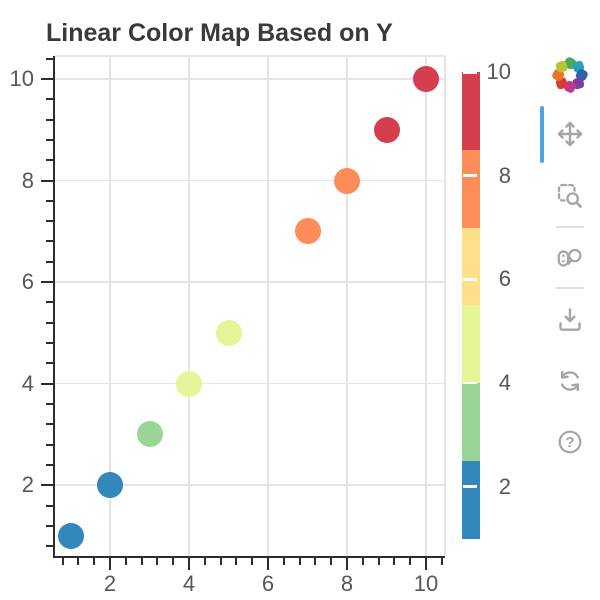 Image resolution: width=600 pixels, height=600 pixels. I want to click on x-tick-label: 8, so click(347, 583).